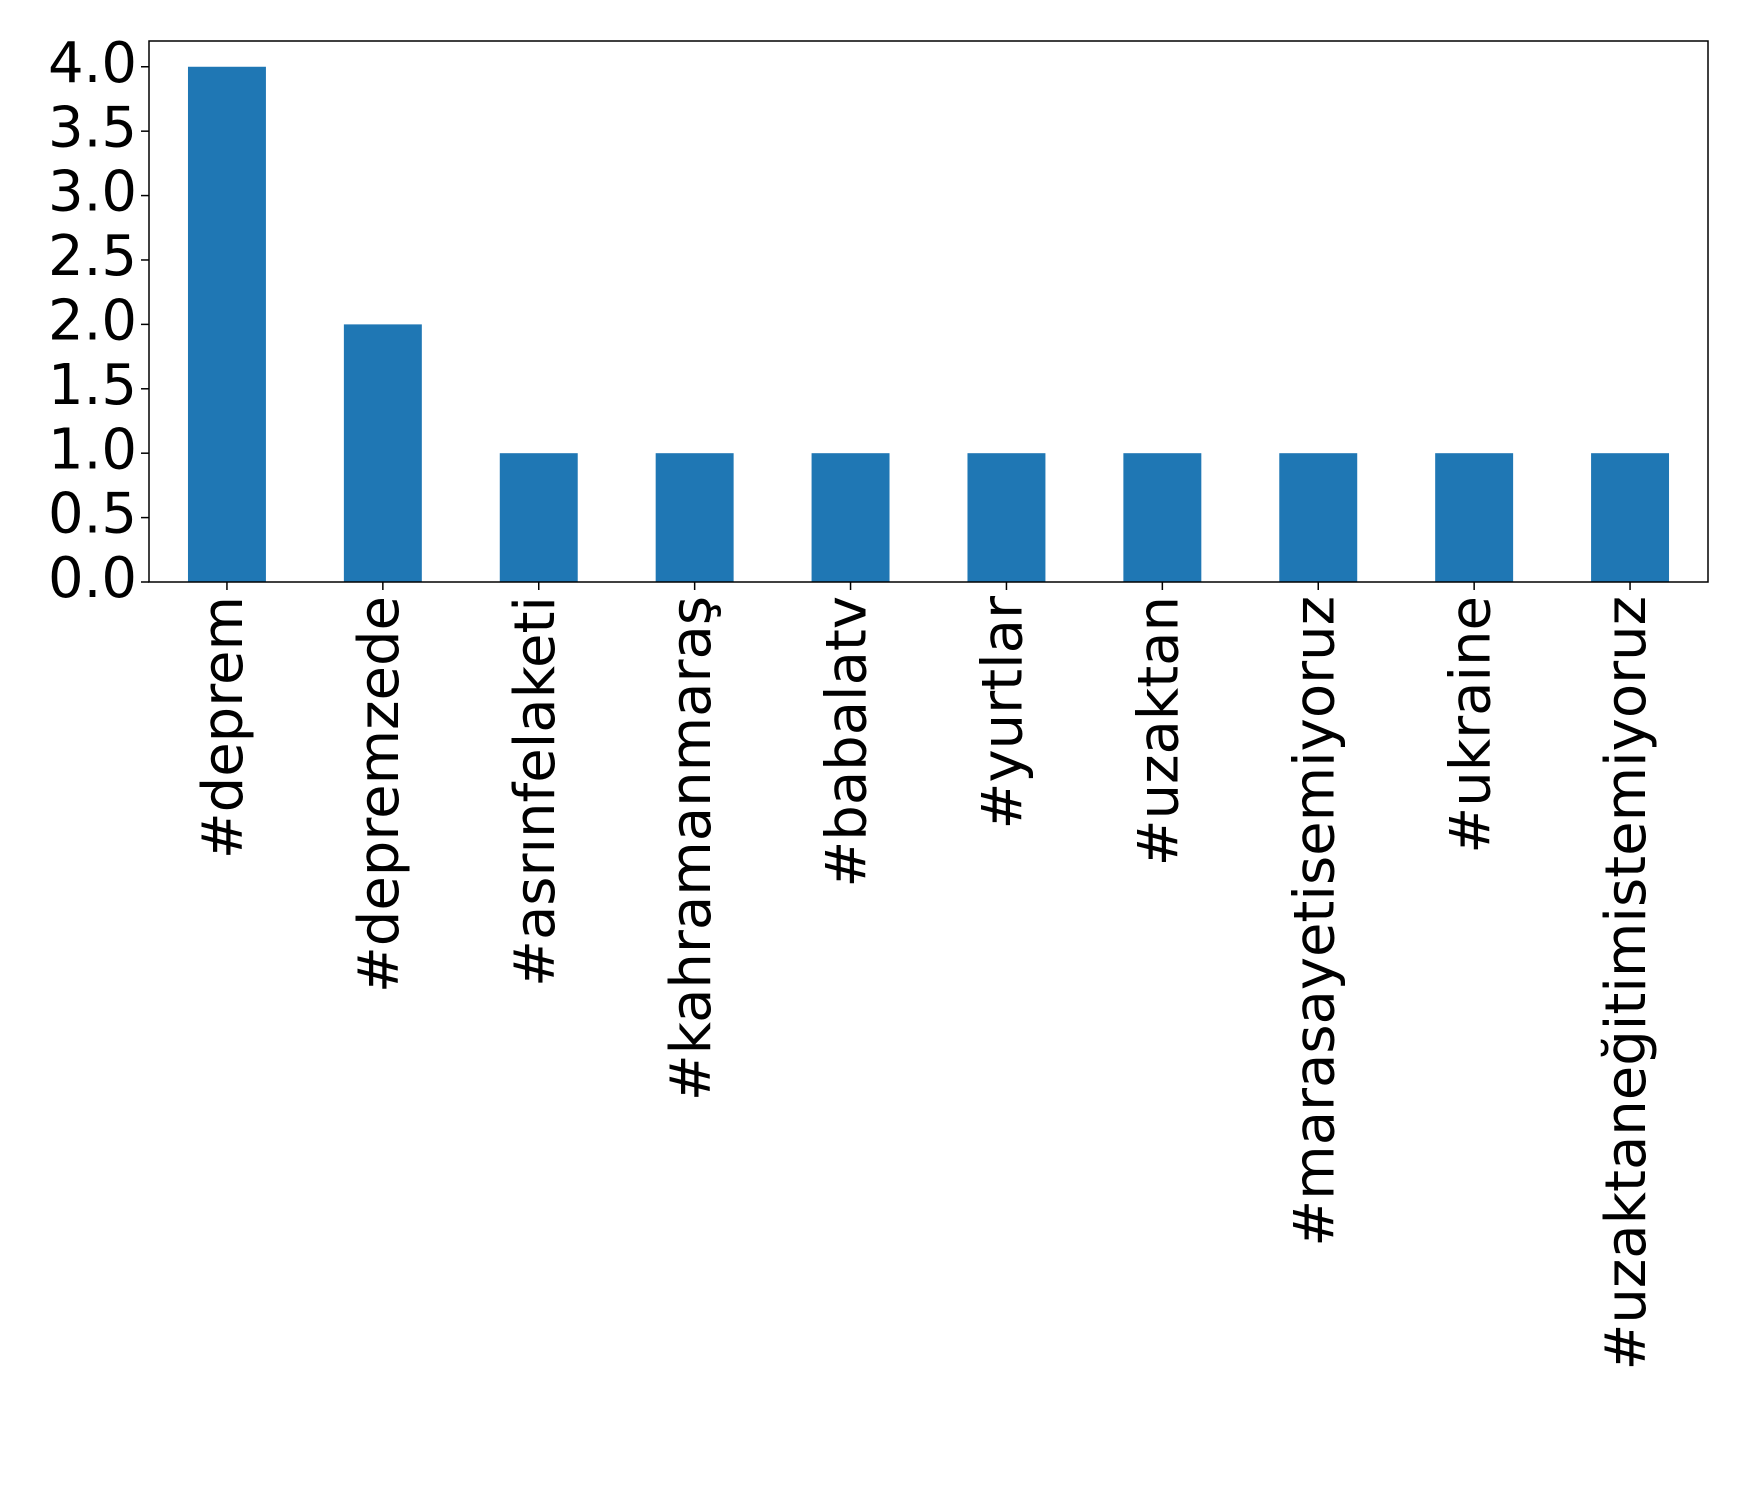 This screenshot has height=1492, width=1739. Describe the element at coordinates (223, 727) in the screenshot. I see `x-tick-label: #deprem` at that location.